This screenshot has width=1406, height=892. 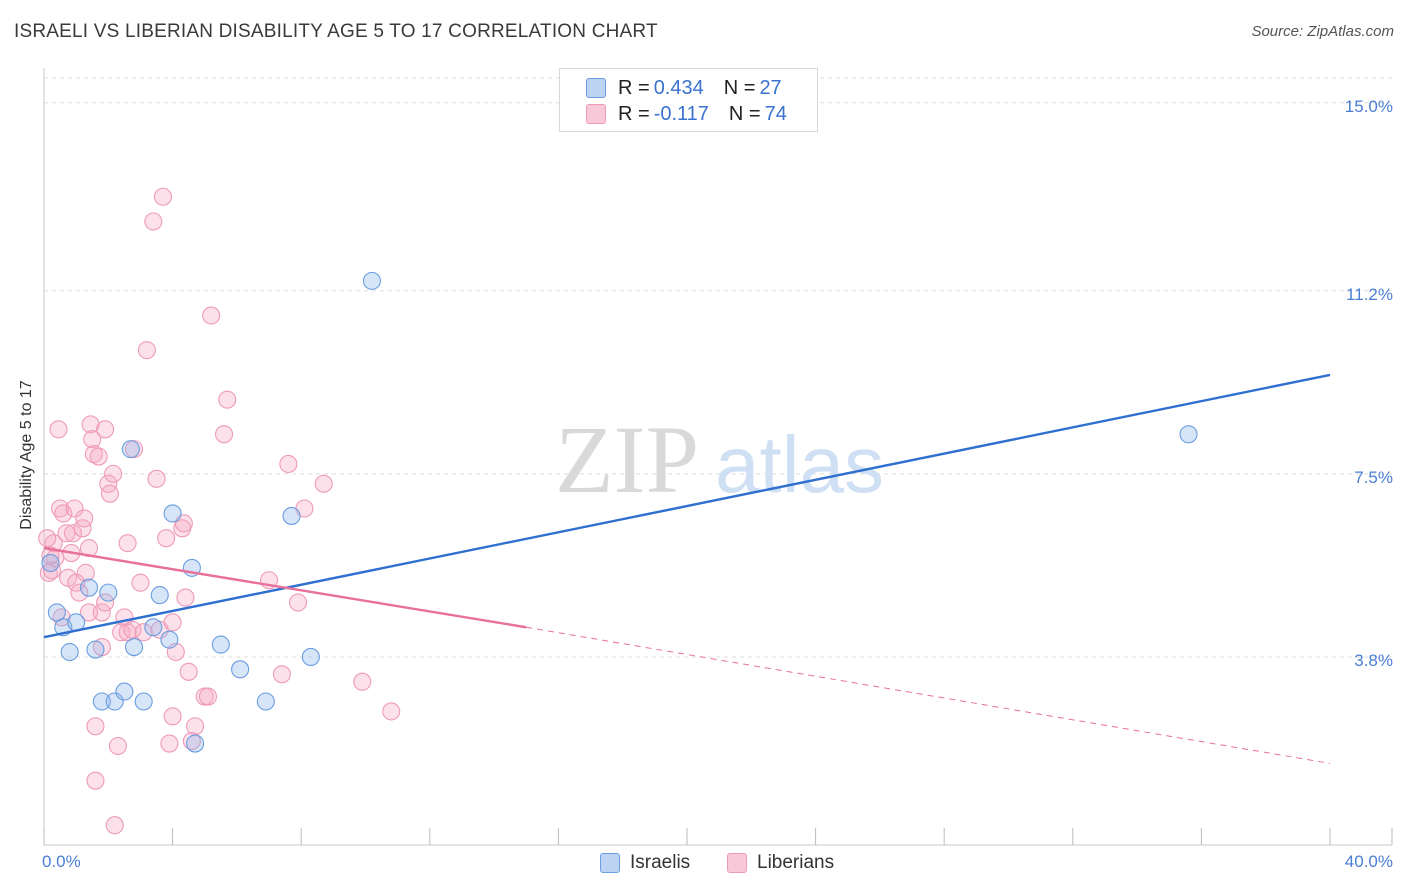 I want to click on liberians-trend-line, so click(x=285, y=587).